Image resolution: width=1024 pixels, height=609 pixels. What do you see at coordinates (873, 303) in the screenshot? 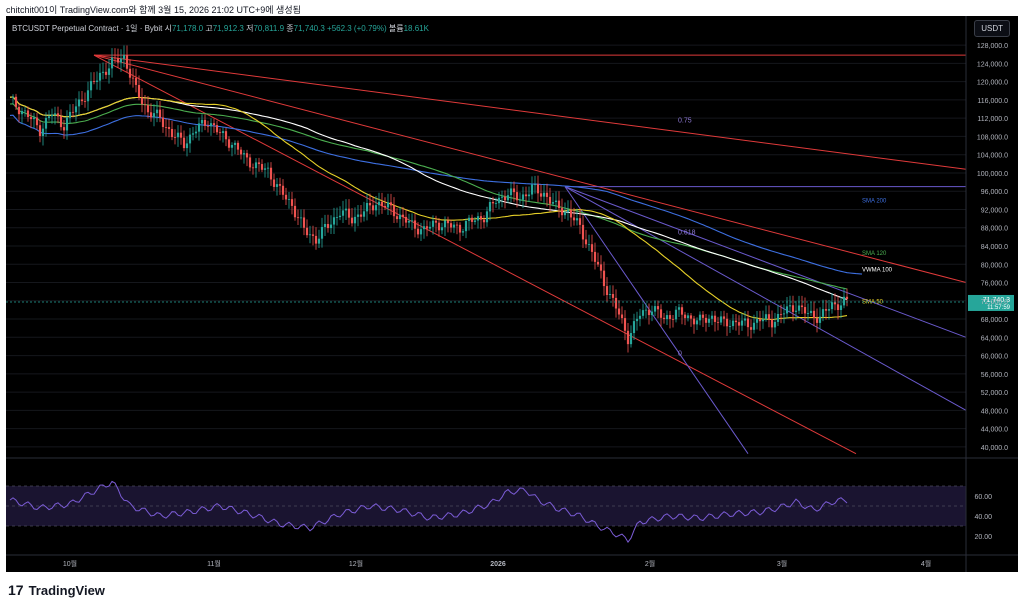
I see `ma-label: SMA 50` at bounding box center [873, 303].